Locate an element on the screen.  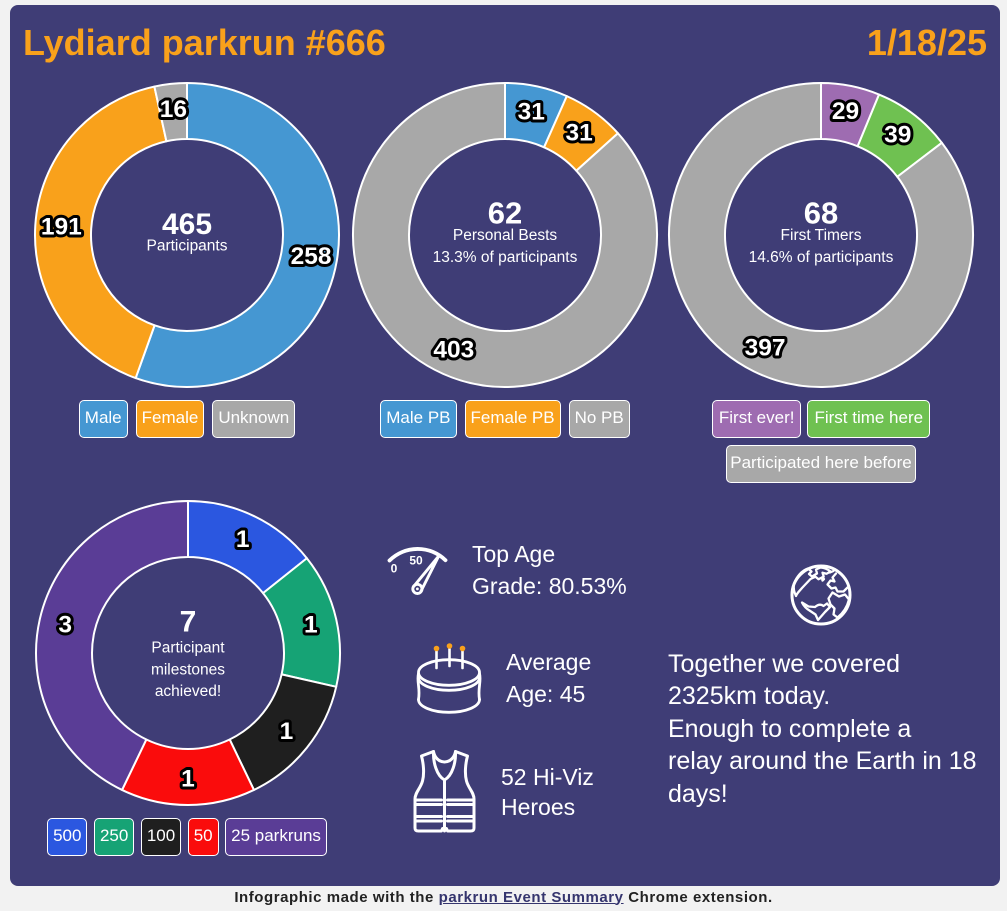
svg-text: 0 is located at coordinates (394, 569).